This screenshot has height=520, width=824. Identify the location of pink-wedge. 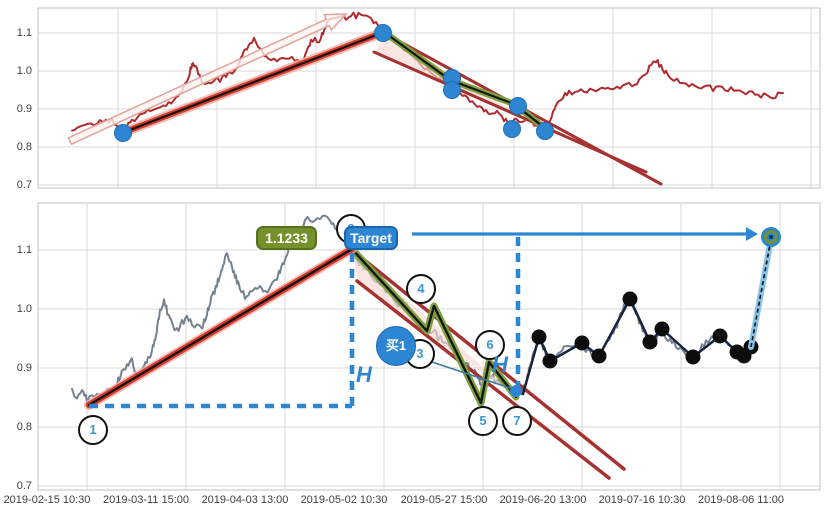
(436, 326).